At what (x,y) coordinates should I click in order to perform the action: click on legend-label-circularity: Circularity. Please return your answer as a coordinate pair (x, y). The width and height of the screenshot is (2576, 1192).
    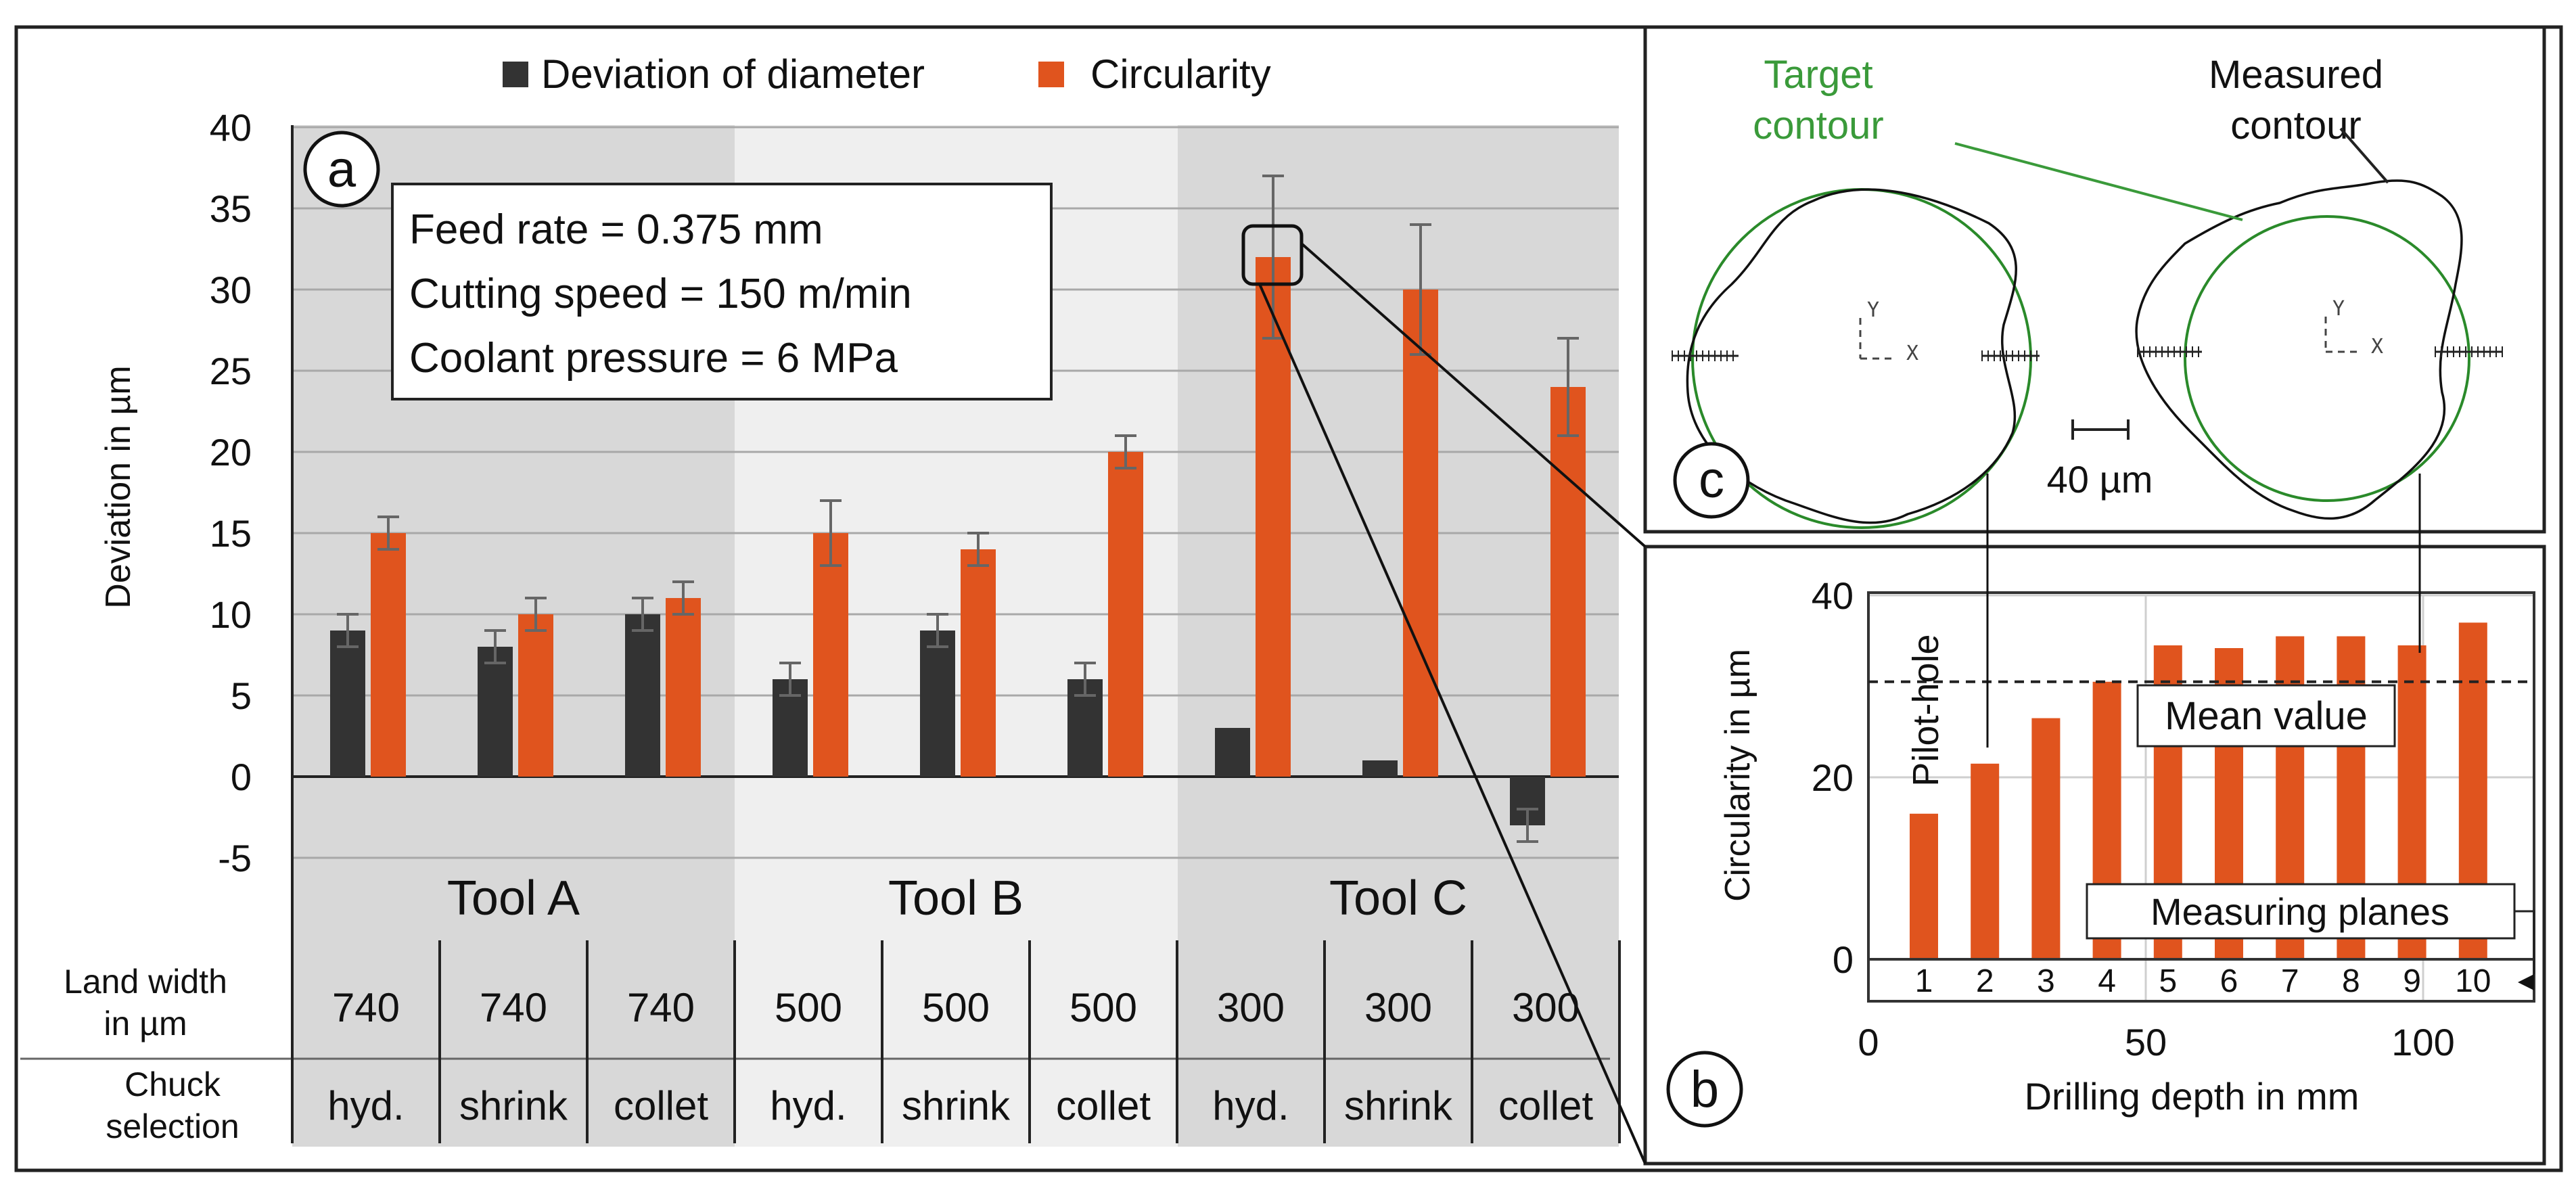
    Looking at the image, I should click on (1180, 74).